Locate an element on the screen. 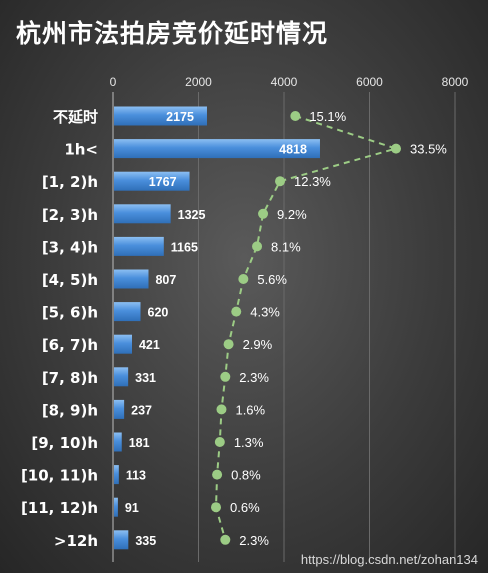 The height and width of the screenshot is (573, 488). bar-value-label: 113 is located at coordinates (136, 476).